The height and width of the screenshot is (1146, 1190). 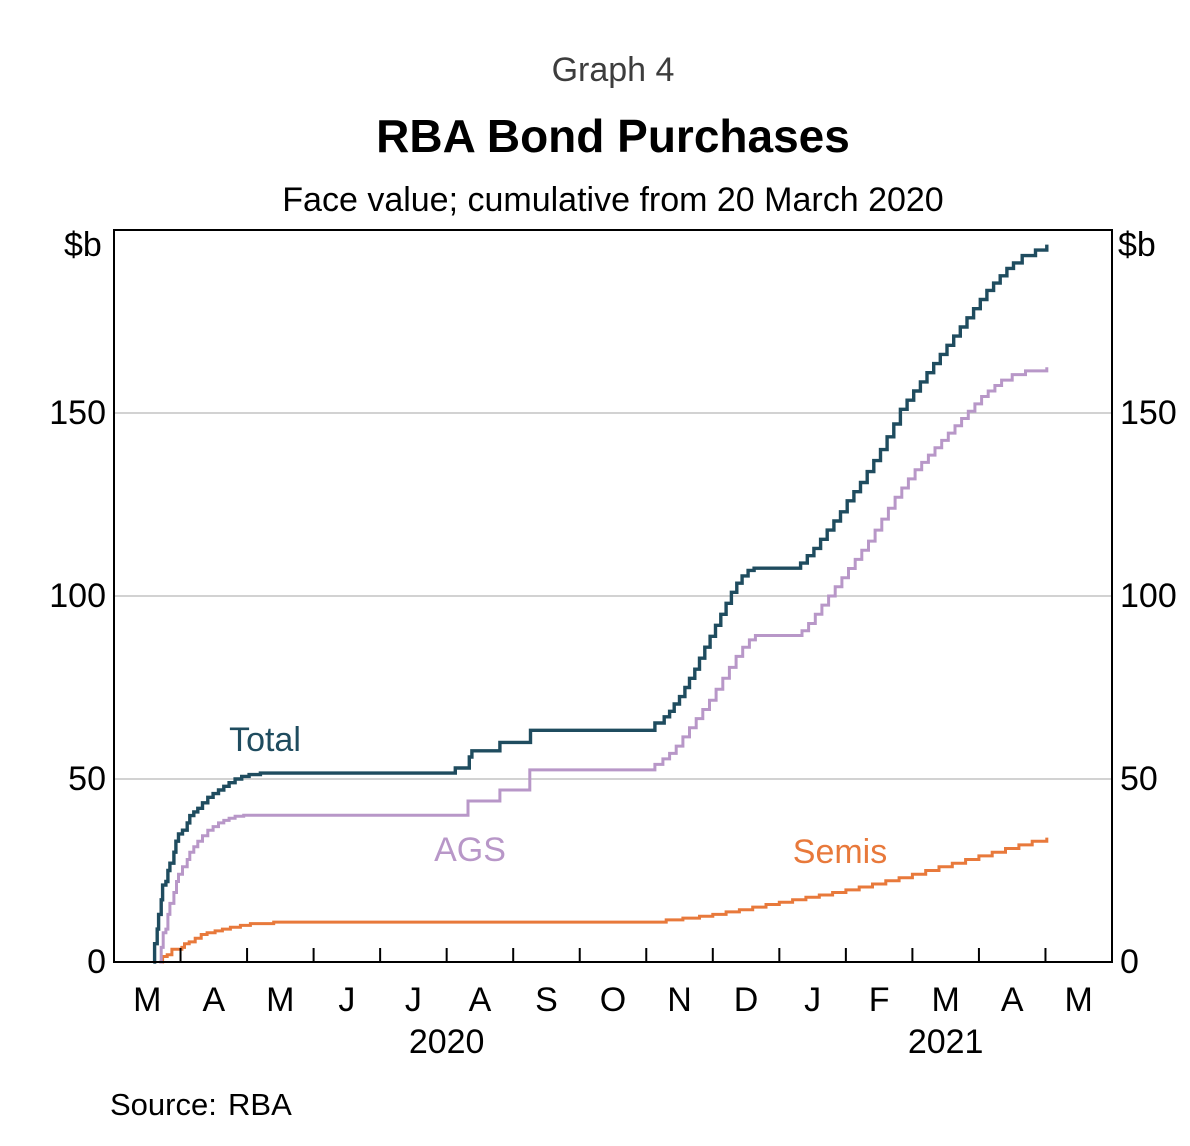 What do you see at coordinates (879, 1000) in the screenshot?
I see `x-month-label: F` at bounding box center [879, 1000].